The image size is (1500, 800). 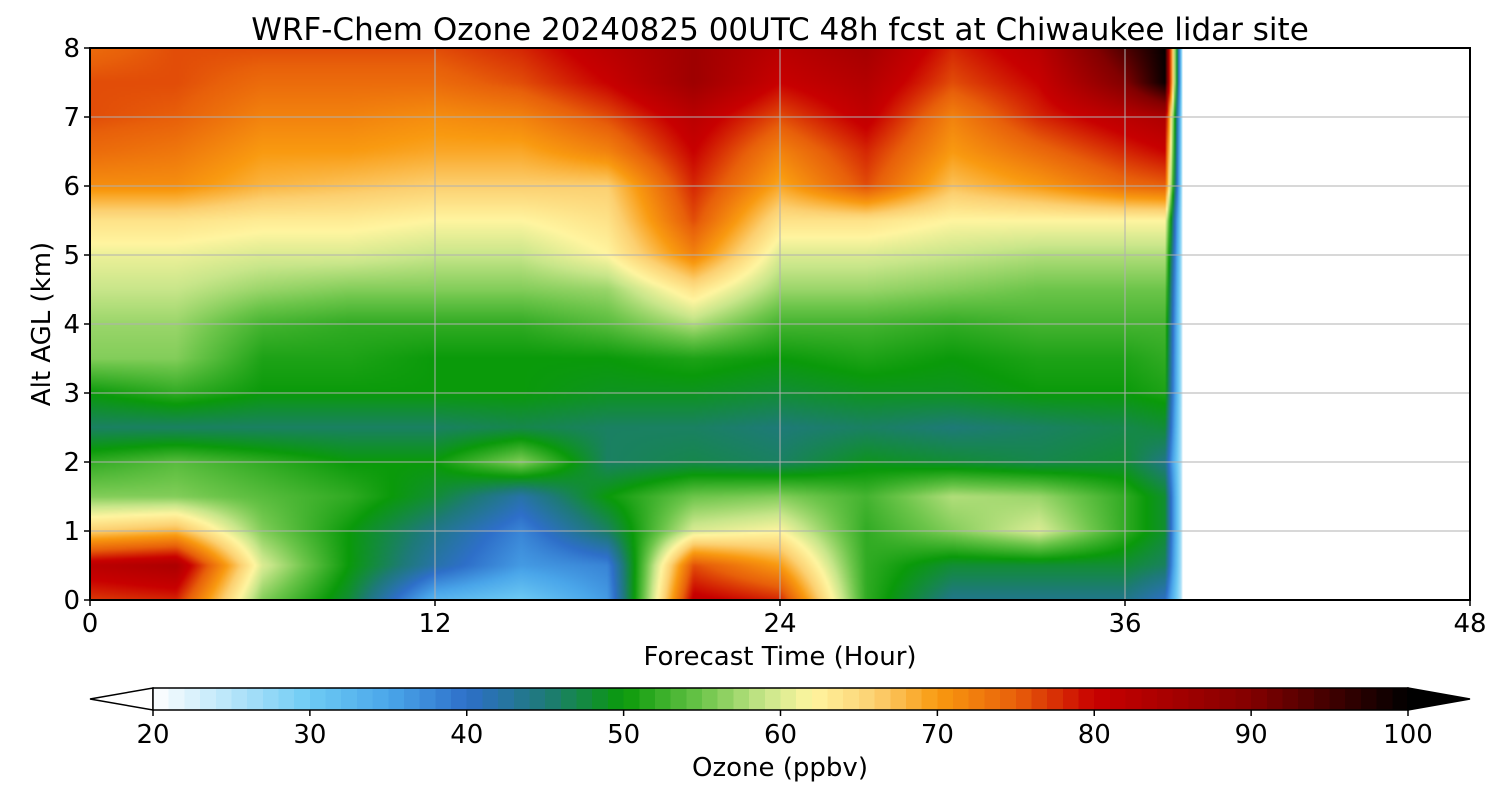 I want to click on colorbar-under-triangle, so click(x=121, y=699).